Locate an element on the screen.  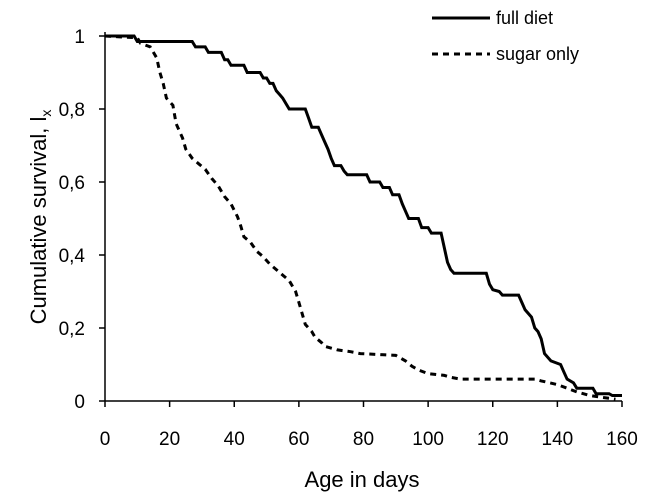
x-axis-title: Age in days is located at coordinates (362, 479).